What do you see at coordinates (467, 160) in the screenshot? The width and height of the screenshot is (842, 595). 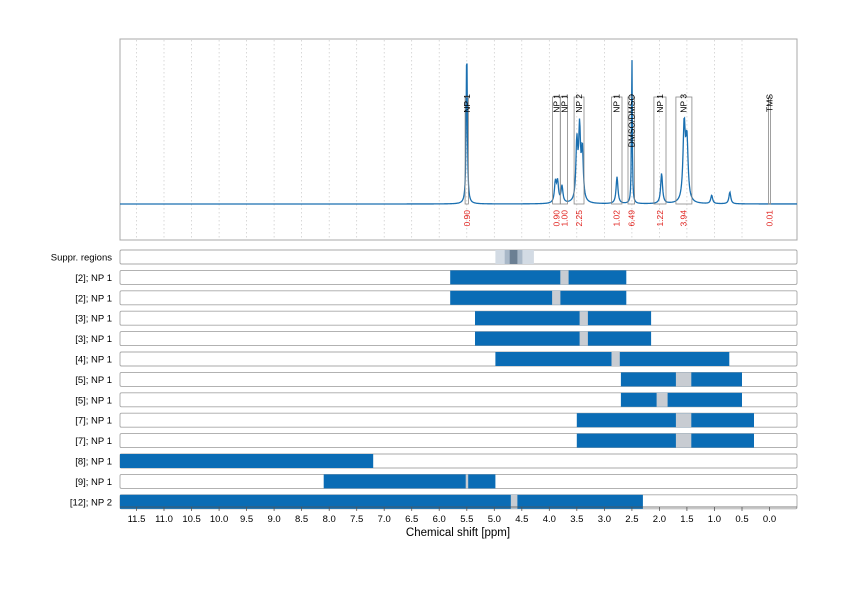 I see `peak-annotation: NP 1 0.90` at bounding box center [467, 160].